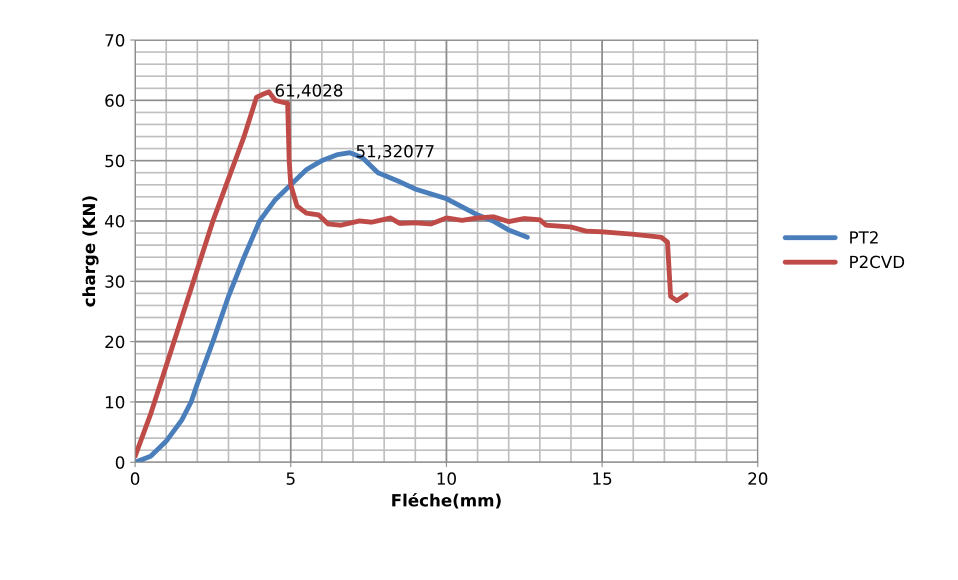  I want to click on y-tick-label: 60, so click(114, 100).